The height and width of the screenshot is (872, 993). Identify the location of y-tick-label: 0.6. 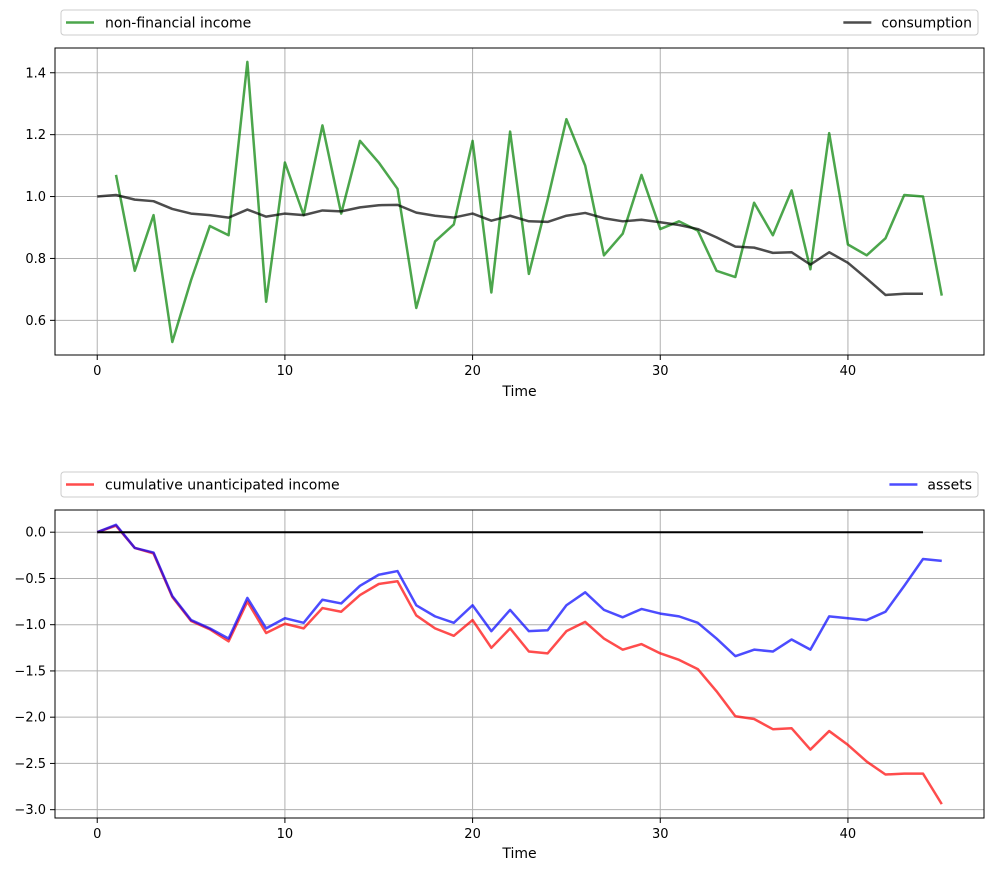
(35, 321).